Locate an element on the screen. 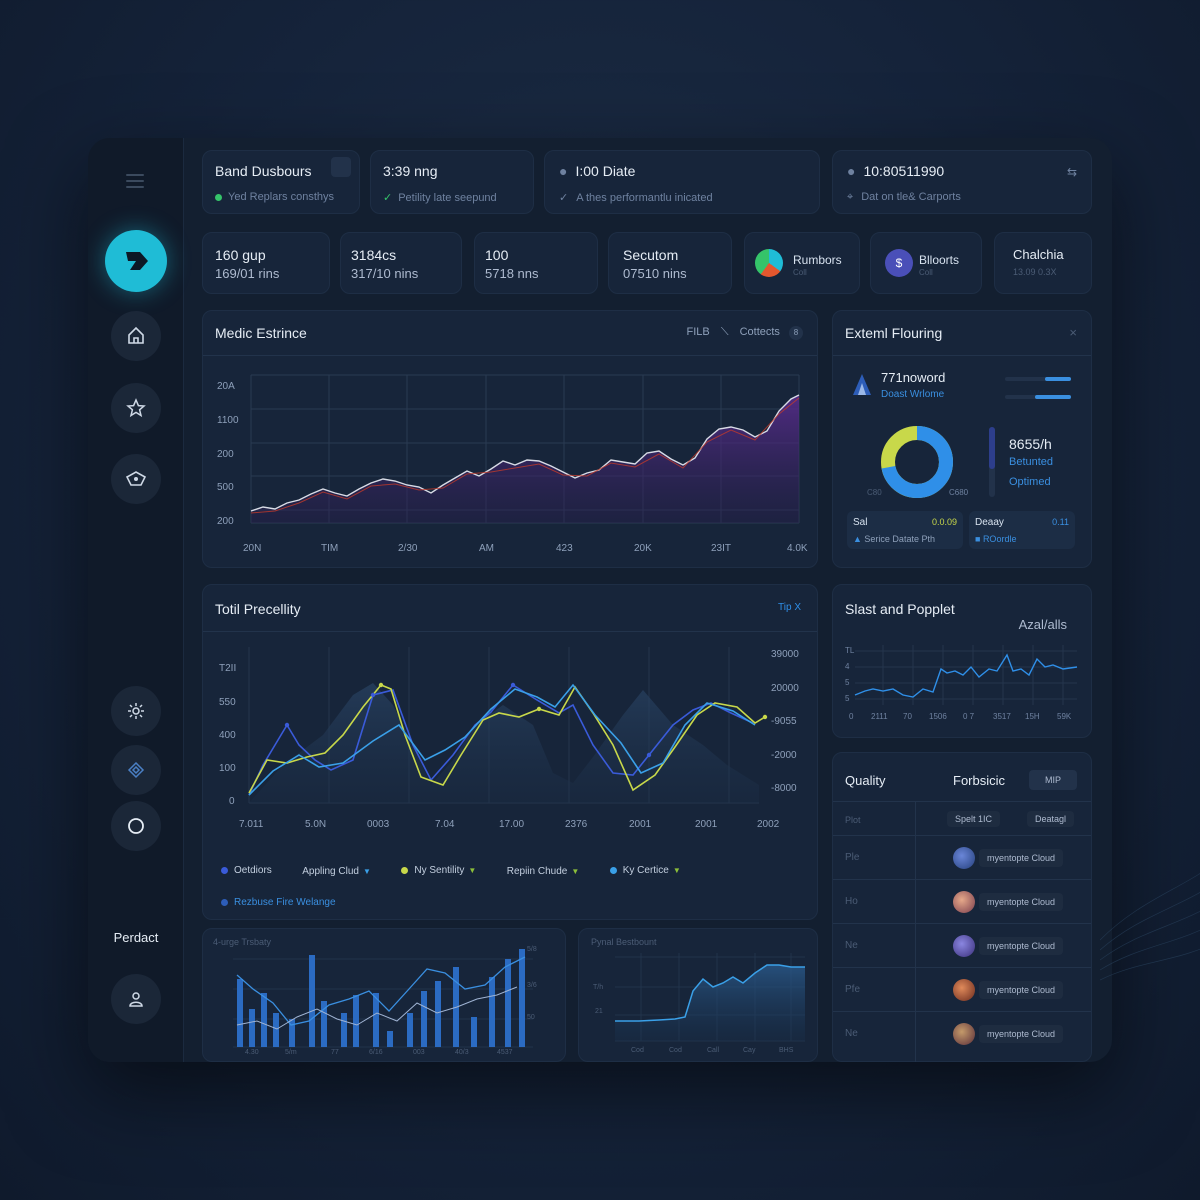 This screenshot has width=1200, height=1200. slast-card: Slast and Popplet Azal/alls TL 4 5 is located at coordinates (962, 661).